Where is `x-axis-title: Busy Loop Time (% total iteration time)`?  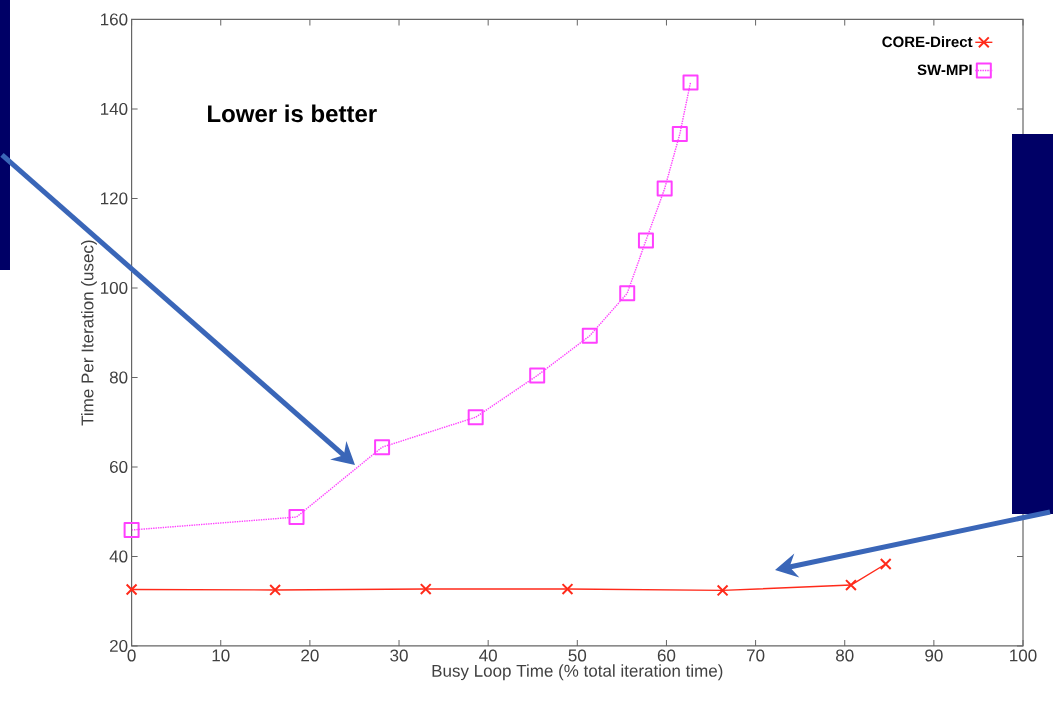
x-axis-title: Busy Loop Time (% total iteration time) is located at coordinates (577, 672).